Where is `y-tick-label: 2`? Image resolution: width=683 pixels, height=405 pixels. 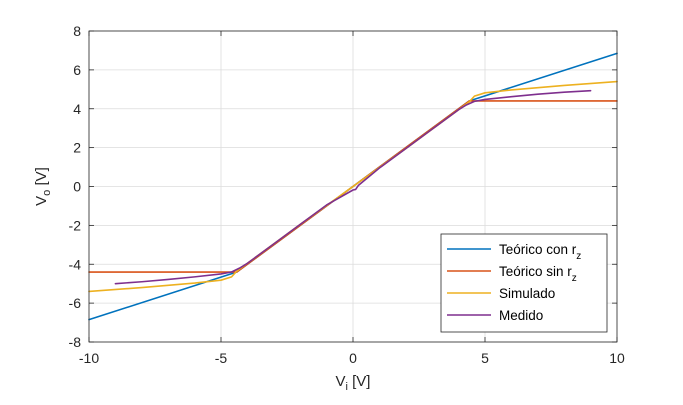
y-tick-label: 2 is located at coordinates (77, 148).